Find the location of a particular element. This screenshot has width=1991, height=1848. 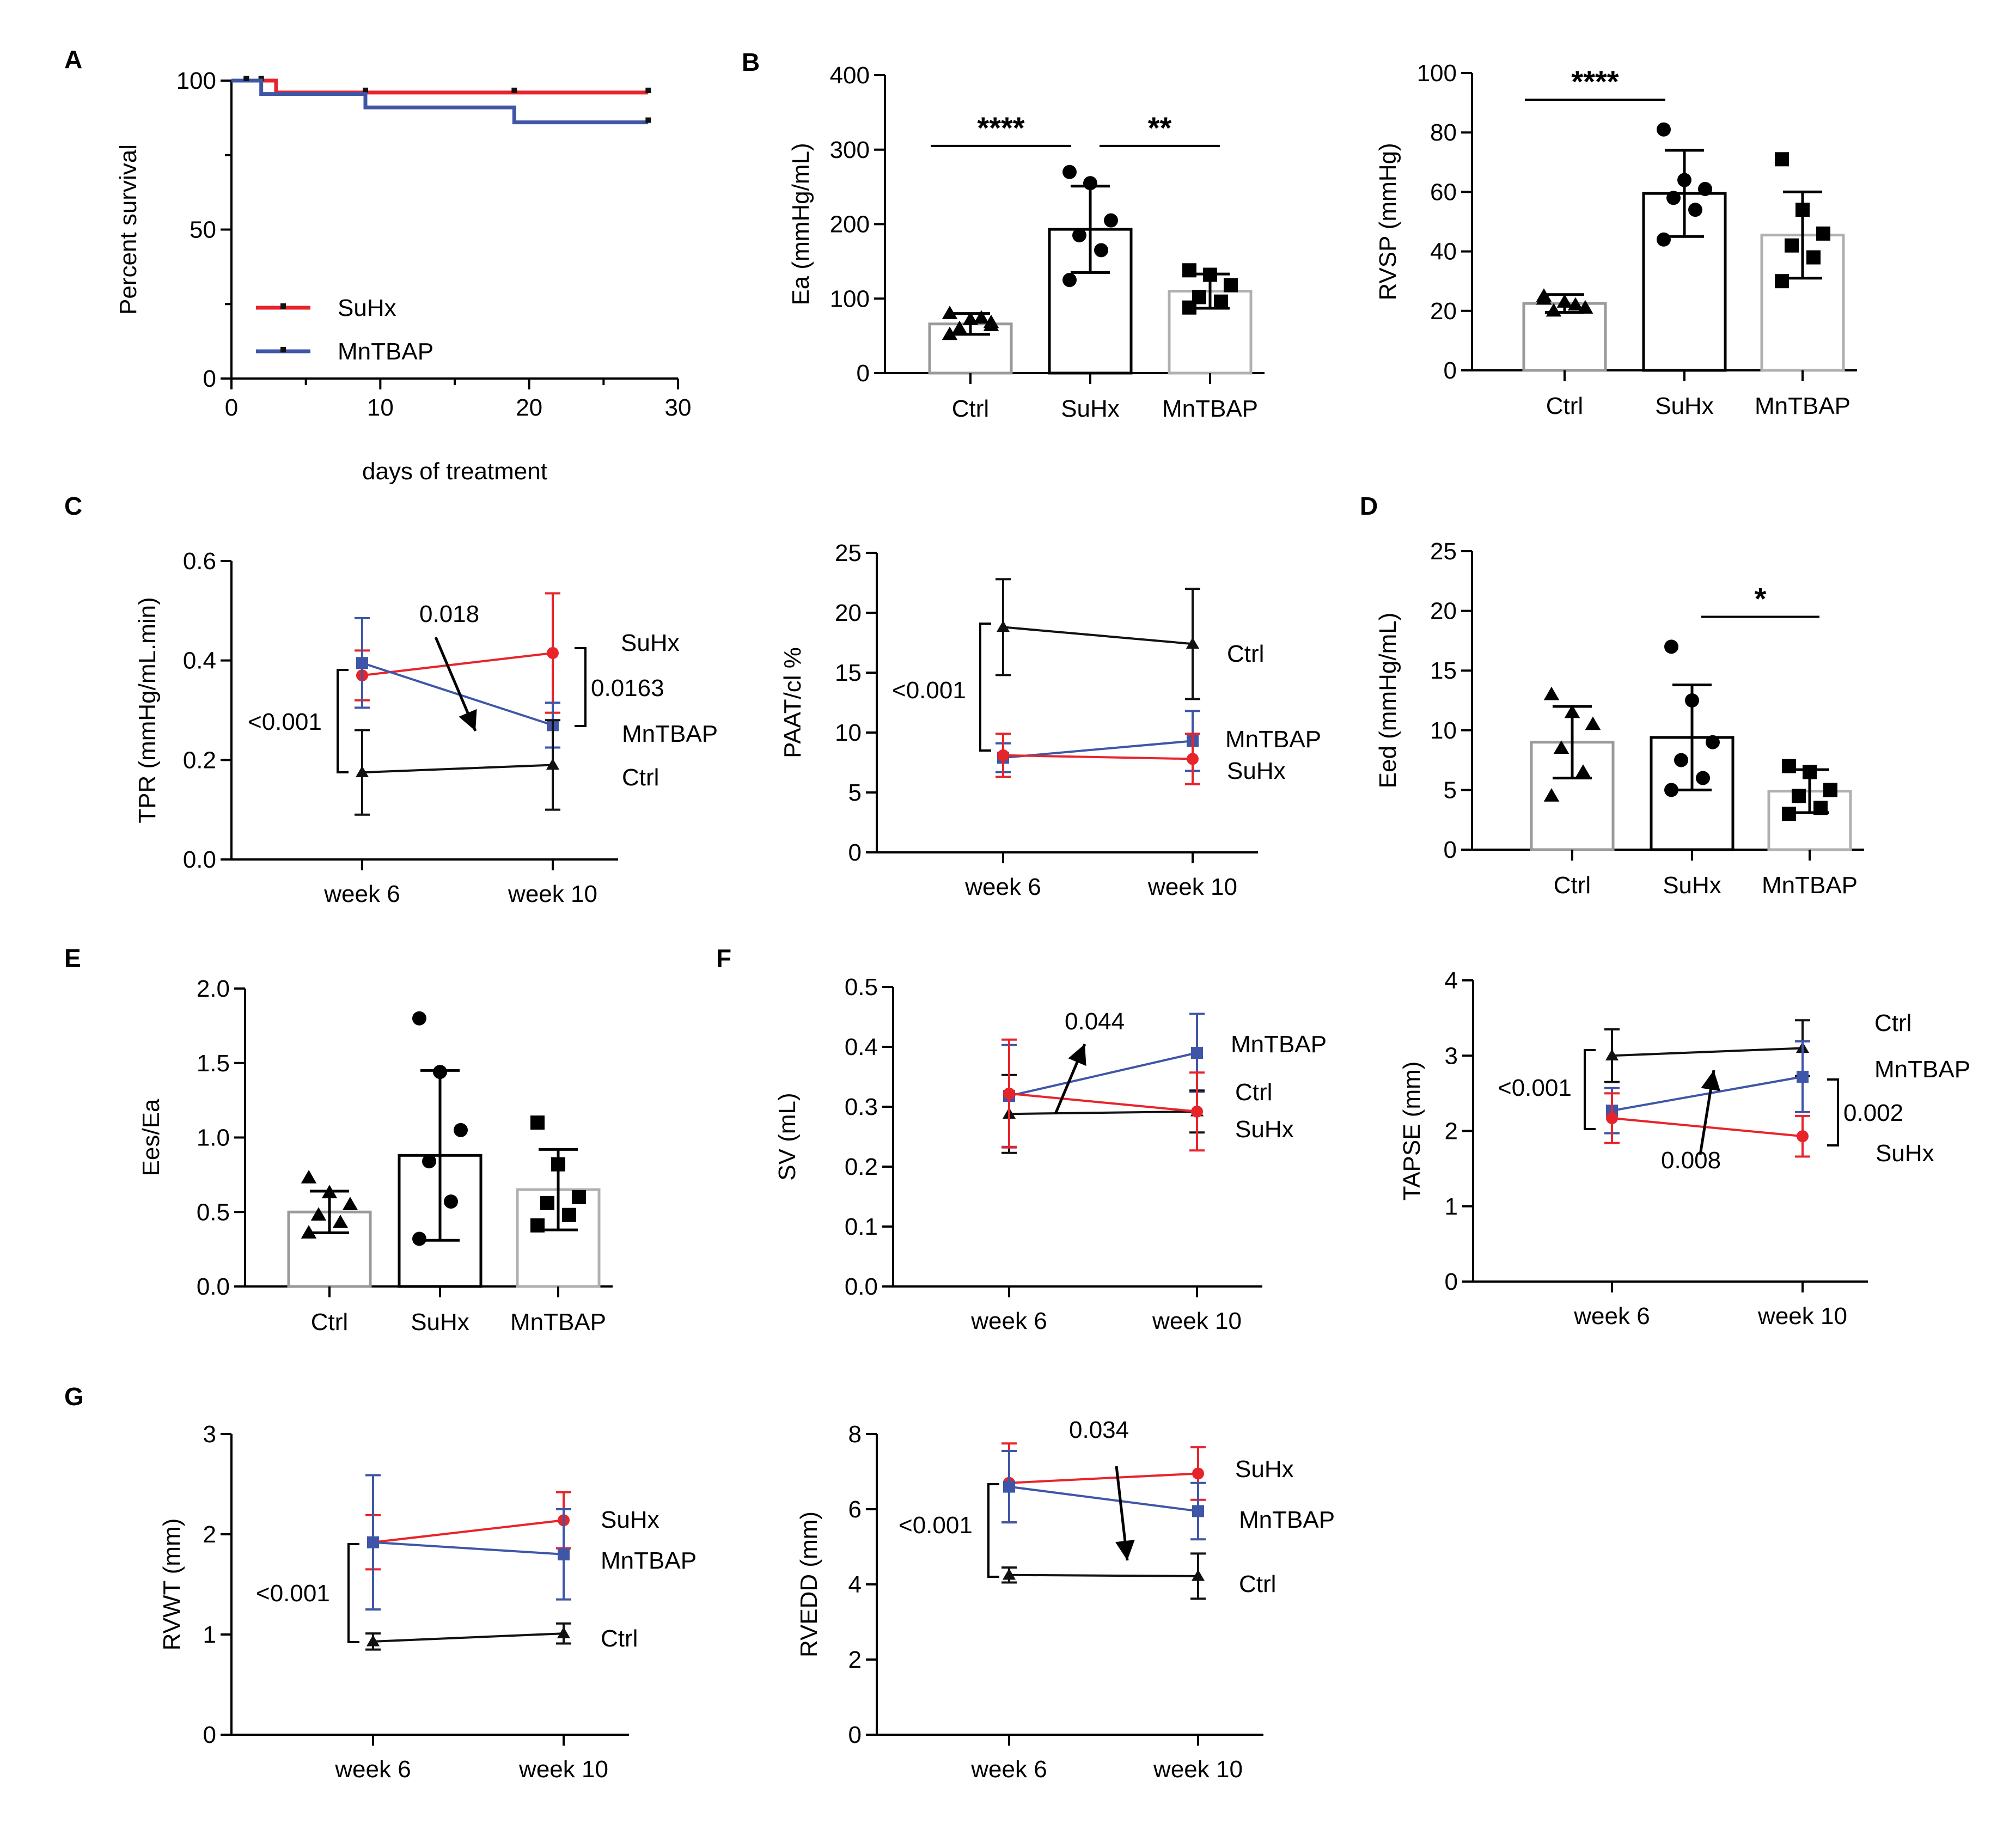

G2-series-label-Ctrl: Ctrl is located at coordinates (1258, 1584).